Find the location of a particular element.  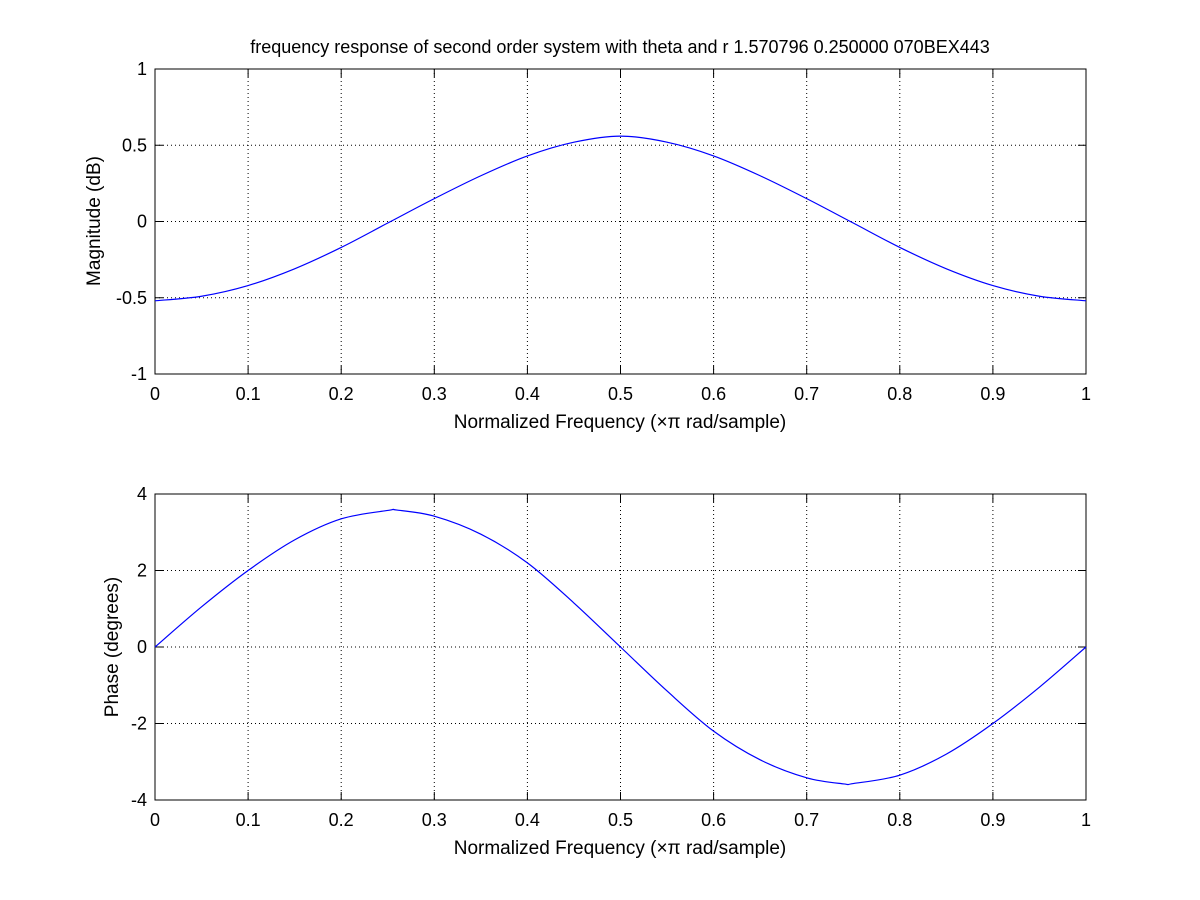

phase-x-tick-label: 1 is located at coordinates (1086, 820).